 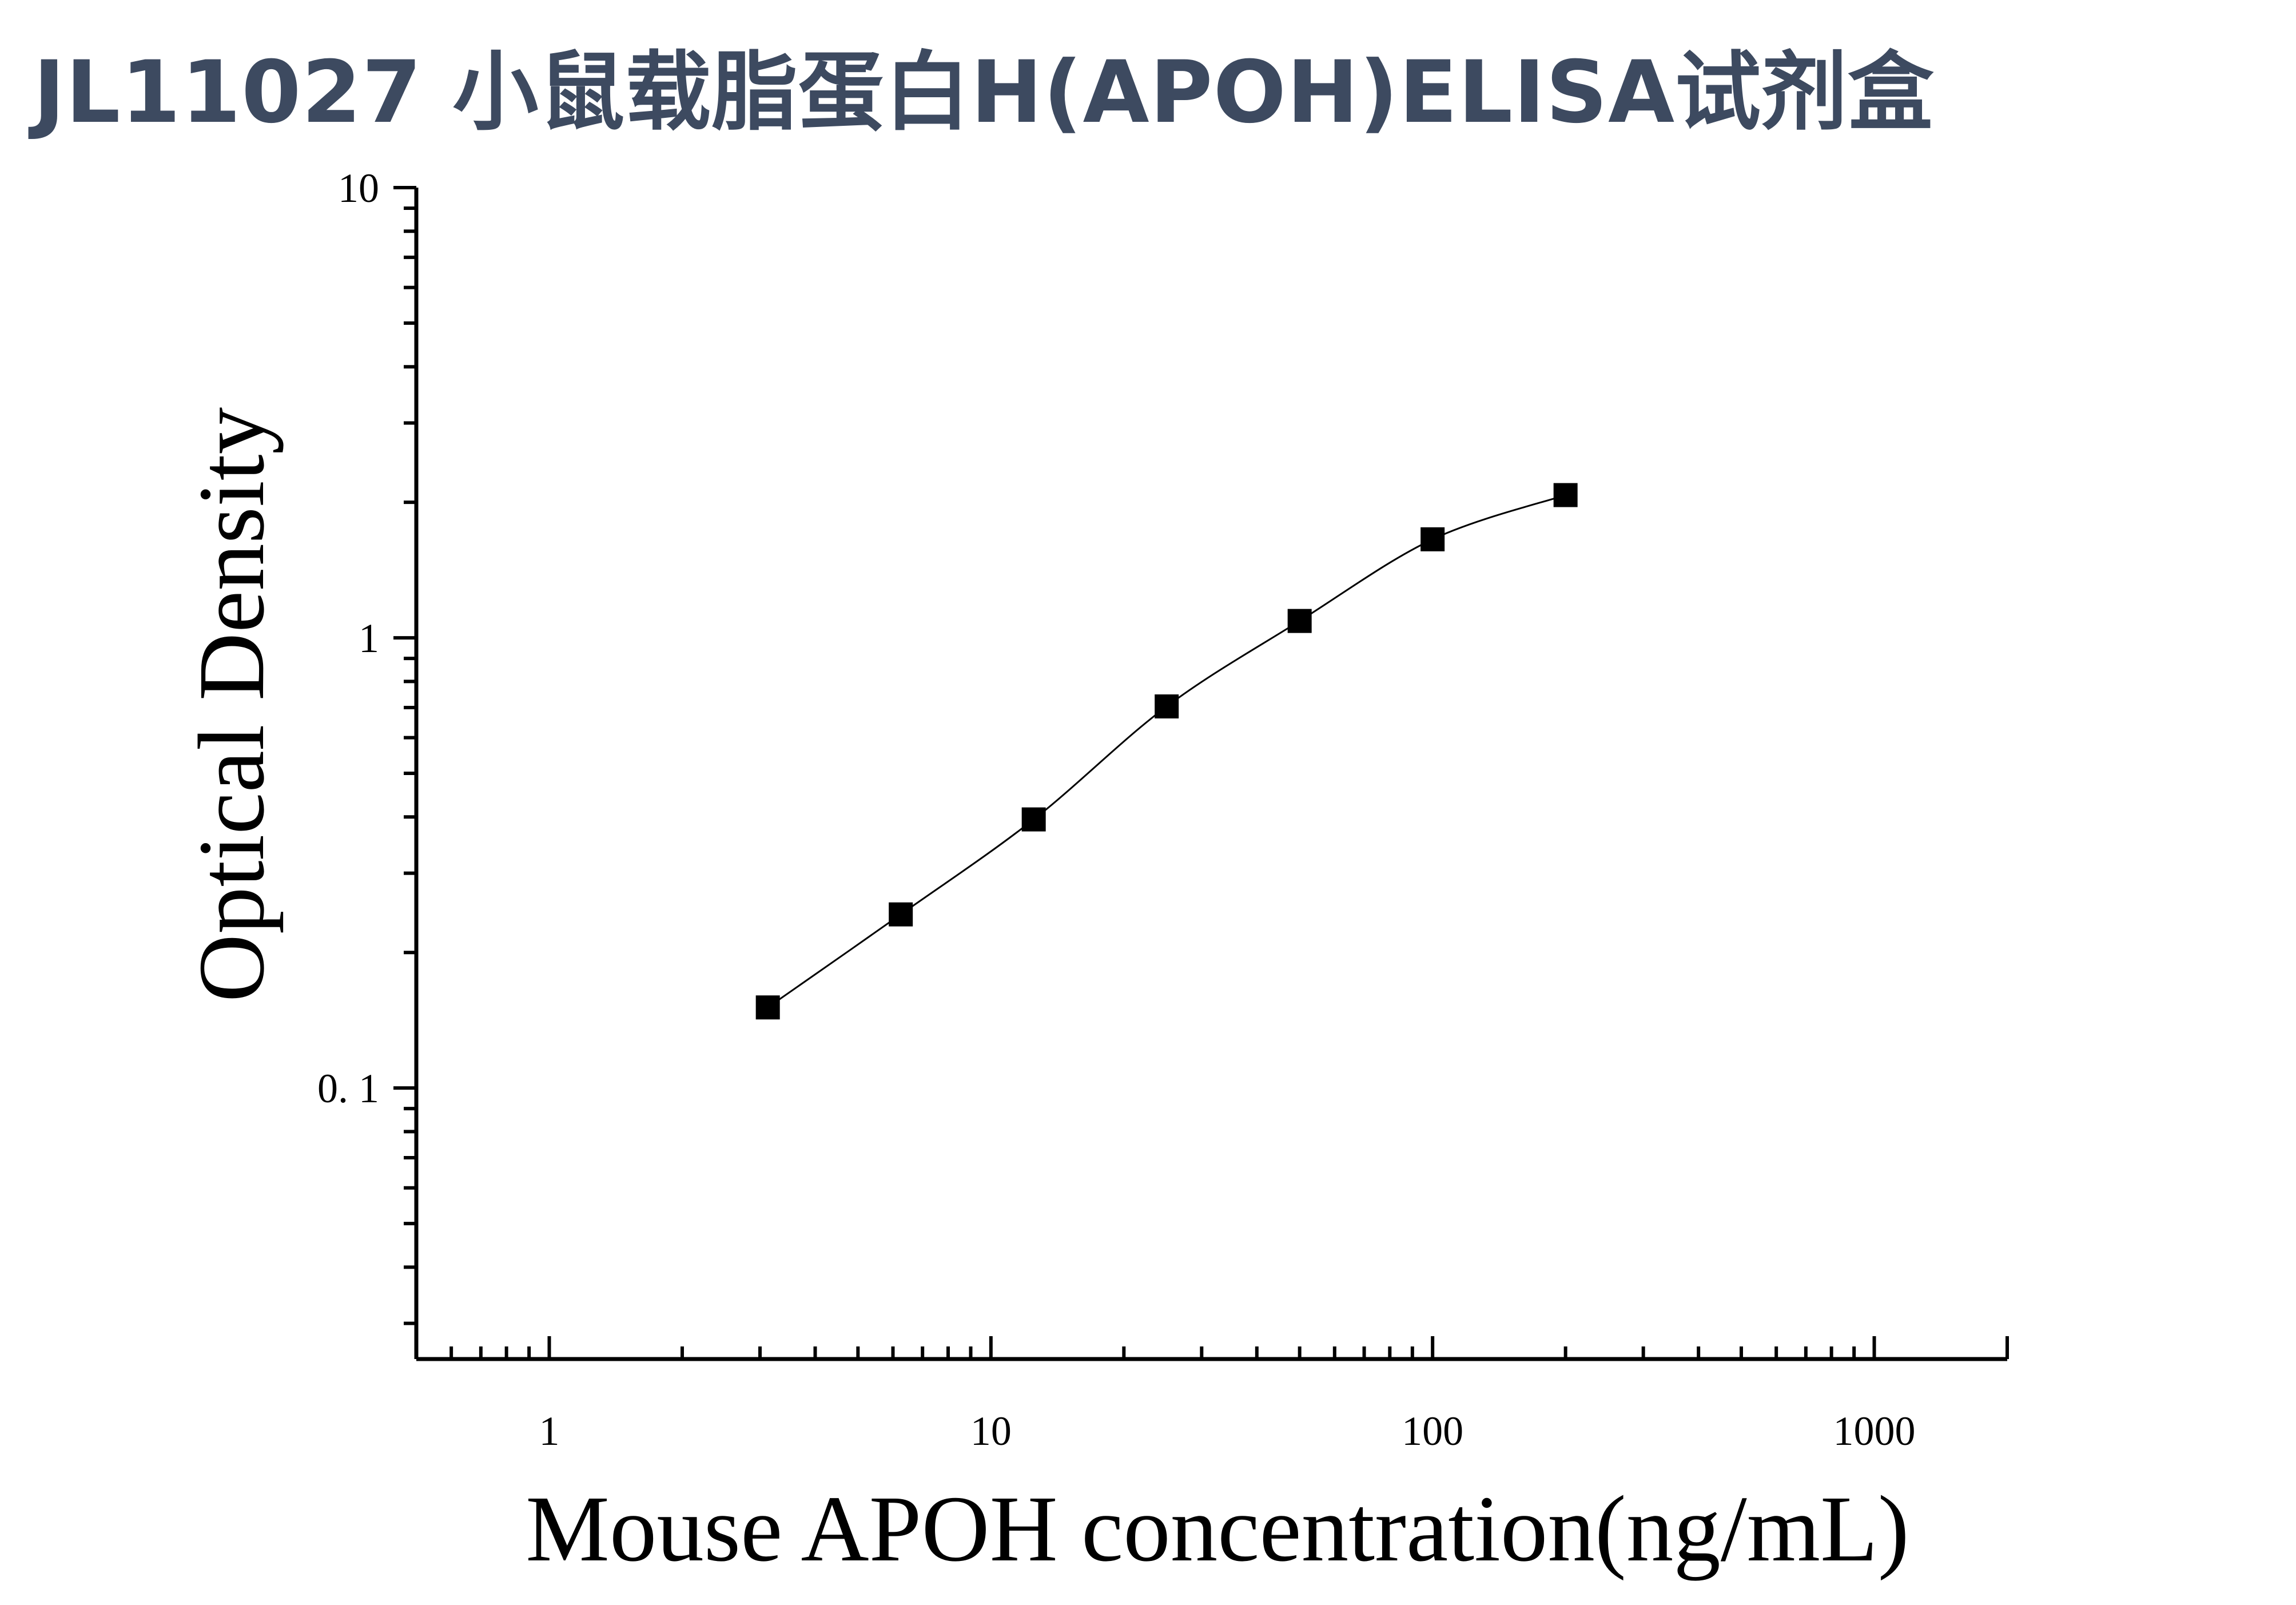 I want to click on y-tick-label: 1, so click(x=369, y=638).